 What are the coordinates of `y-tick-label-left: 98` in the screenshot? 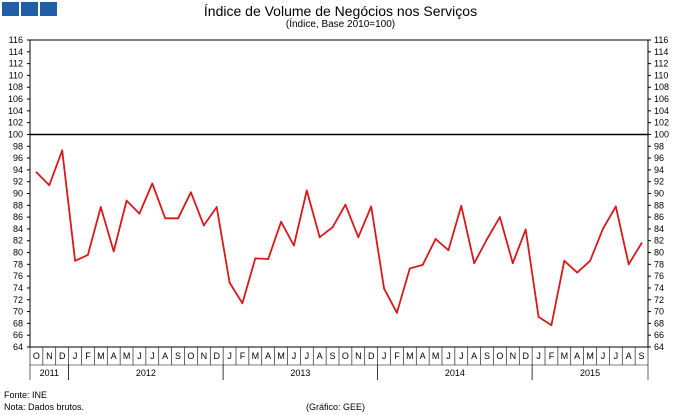 It's located at (18, 146).